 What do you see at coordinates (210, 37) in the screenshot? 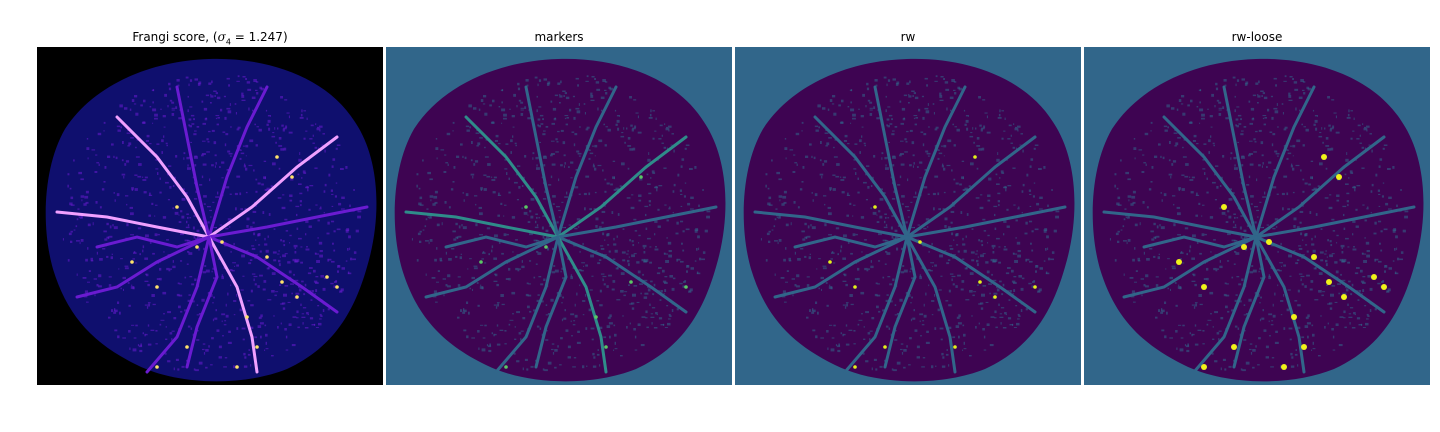
I see `panel-title-frangi: Frangi score, (σ4 = 1.247)` at bounding box center [210, 37].